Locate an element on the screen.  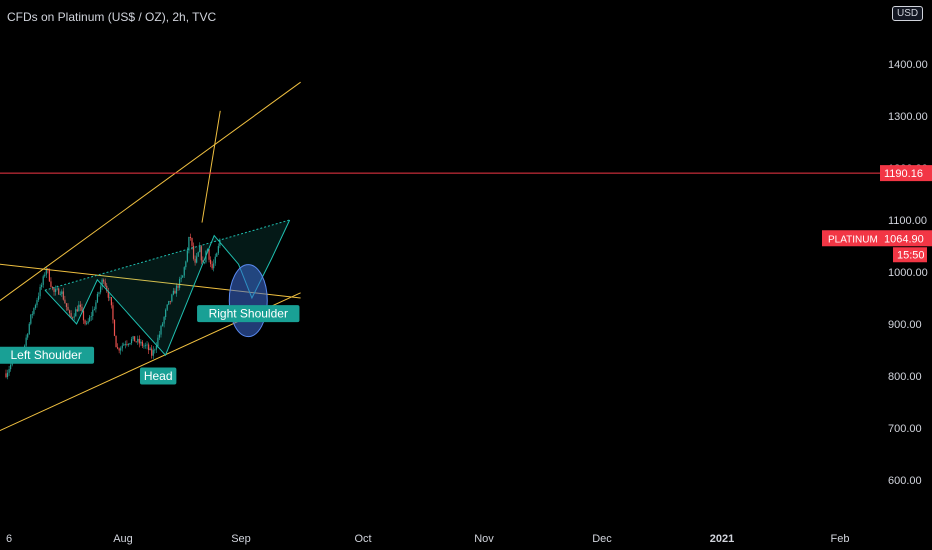
time-tick-label: Oct is located at coordinates (362, 539).